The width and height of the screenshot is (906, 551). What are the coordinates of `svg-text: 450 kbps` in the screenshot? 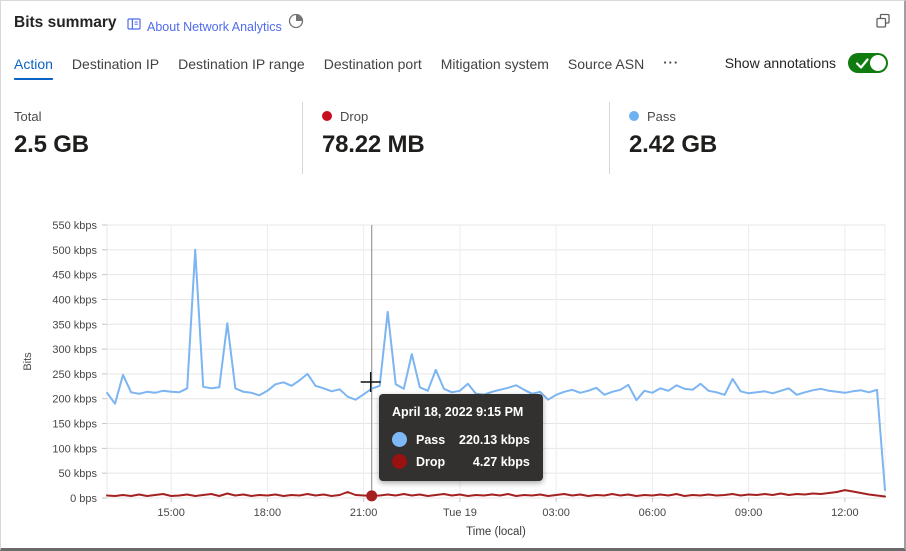 It's located at (74, 276).